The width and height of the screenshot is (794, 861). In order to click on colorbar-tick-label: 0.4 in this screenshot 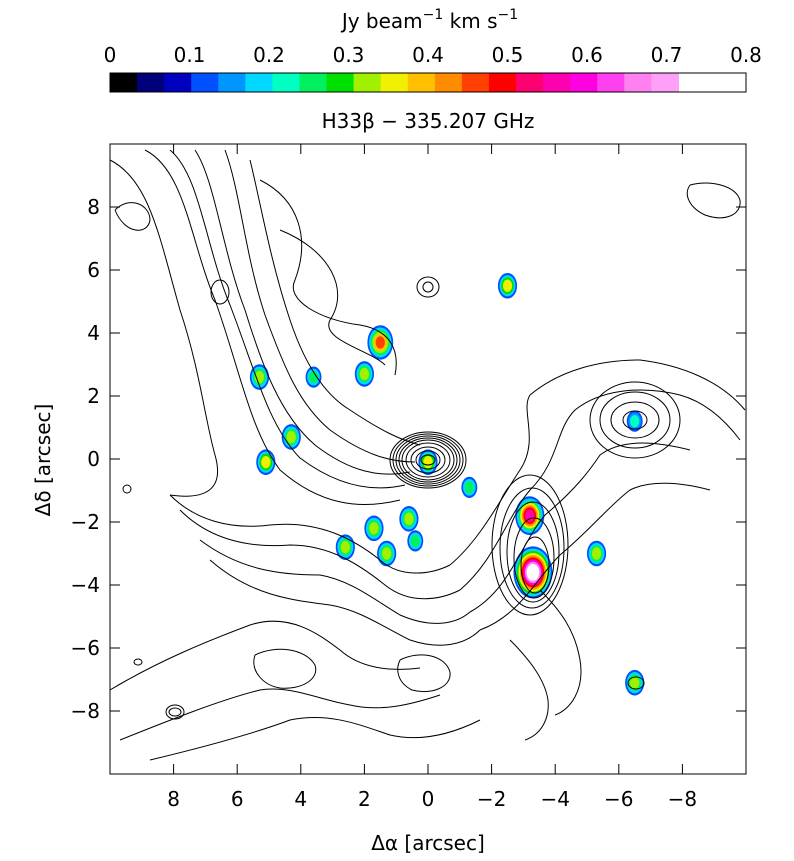, I will do `click(428, 55)`.